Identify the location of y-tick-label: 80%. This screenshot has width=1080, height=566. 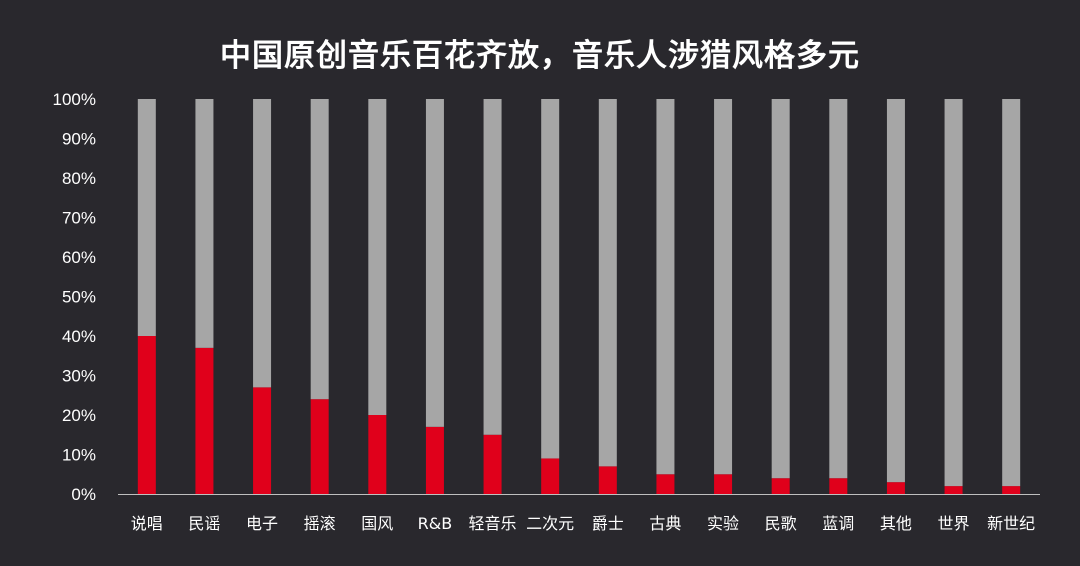
(79, 178).